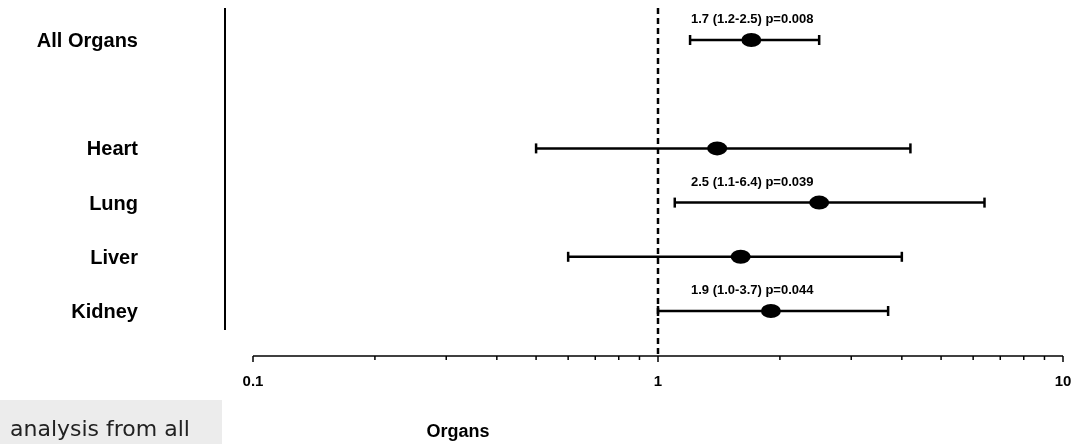  Describe the element at coordinates (753, 289) in the screenshot. I see `data-label: 1.9 (1.0-3.7) p=0.044` at that location.